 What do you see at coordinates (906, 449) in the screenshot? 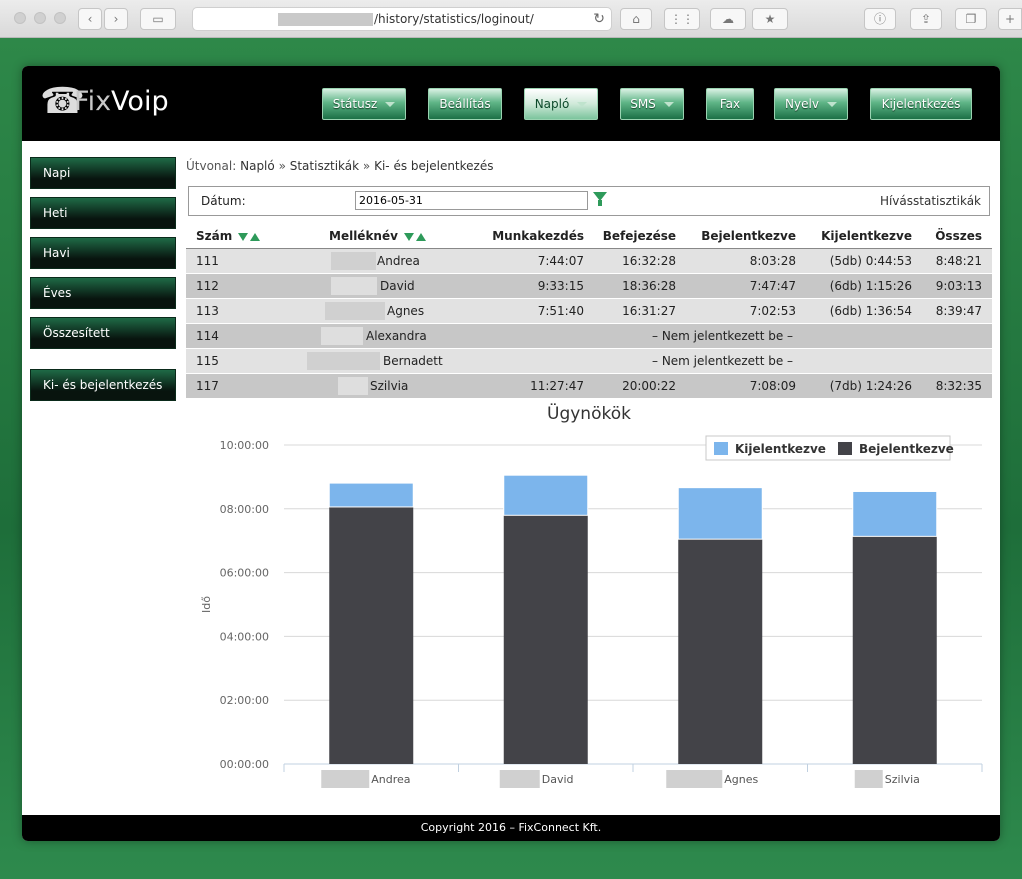
I see `legend-label: Bejelentkezve` at bounding box center [906, 449].